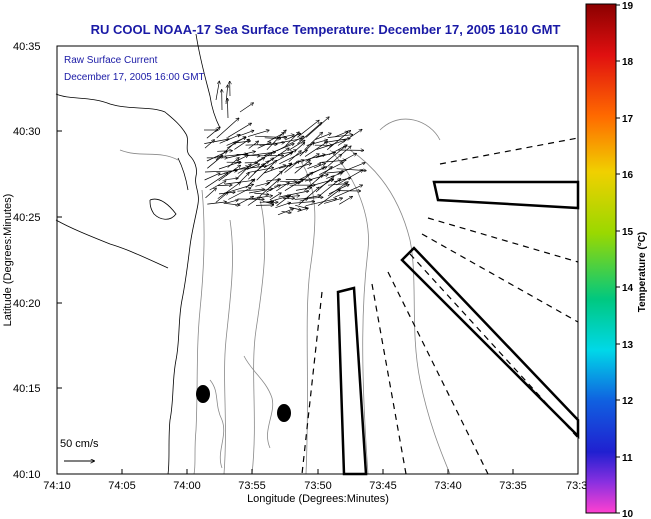 This screenshot has height=519, width=651. I want to click on xtick-label: 74:05, so click(122, 486).